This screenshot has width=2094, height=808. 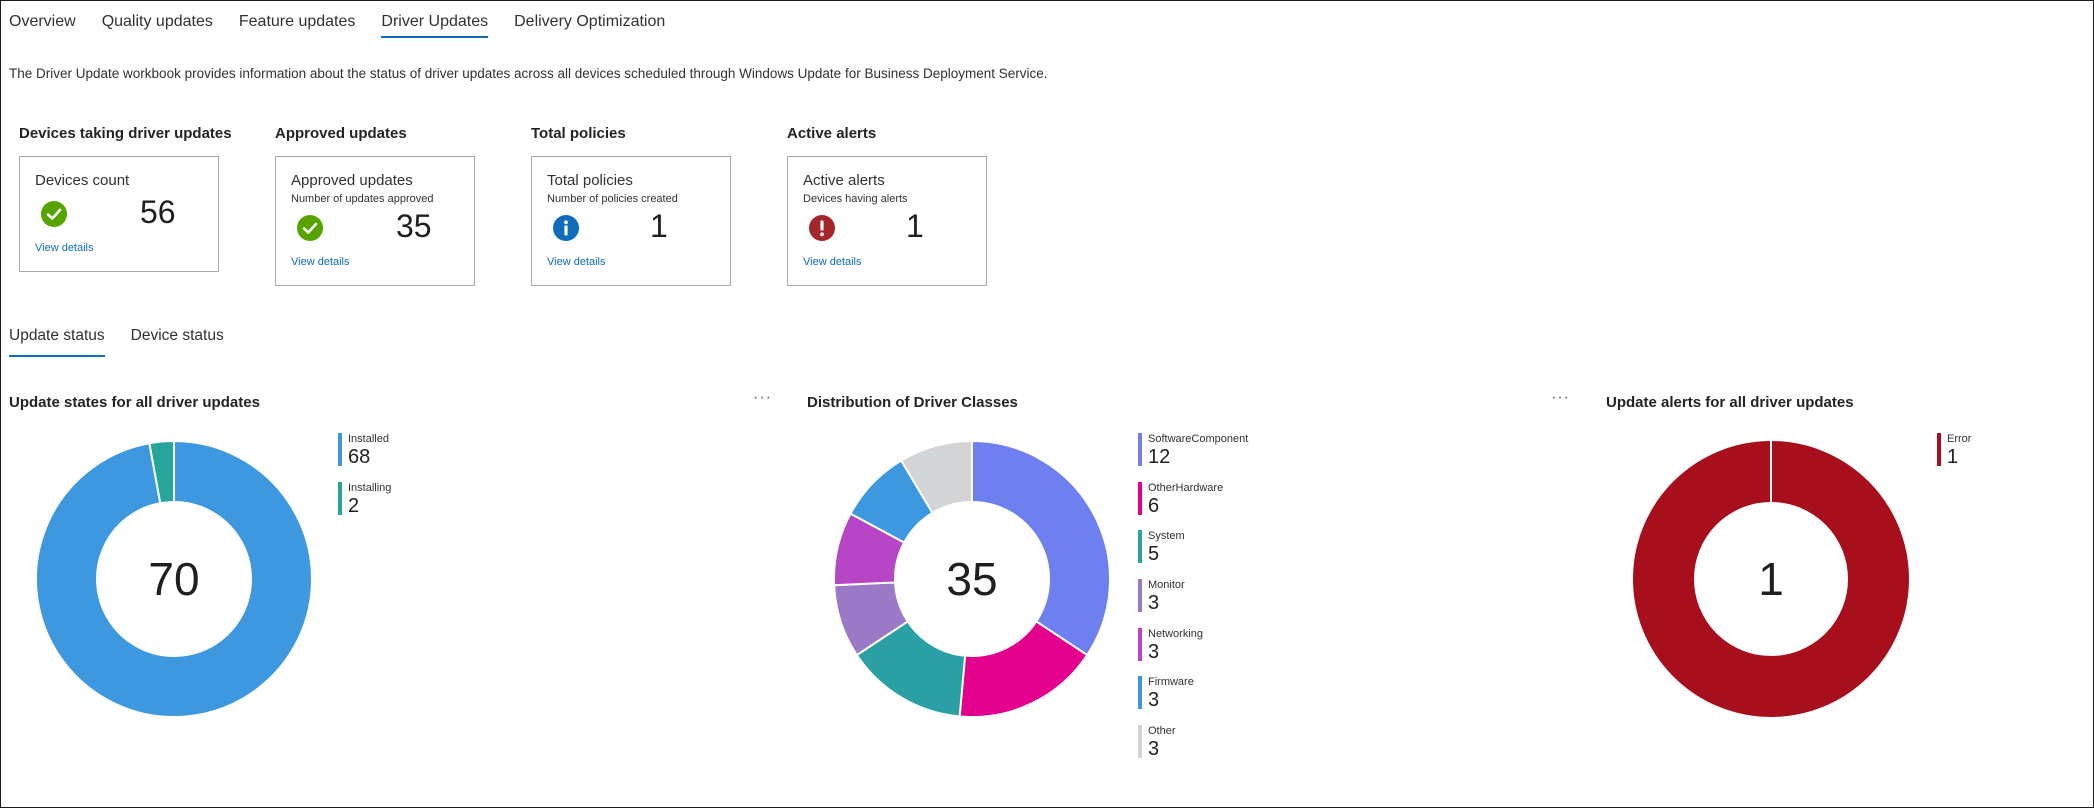 What do you see at coordinates (297, 21) in the screenshot?
I see `tab-feature-updates: Feature updates` at bounding box center [297, 21].